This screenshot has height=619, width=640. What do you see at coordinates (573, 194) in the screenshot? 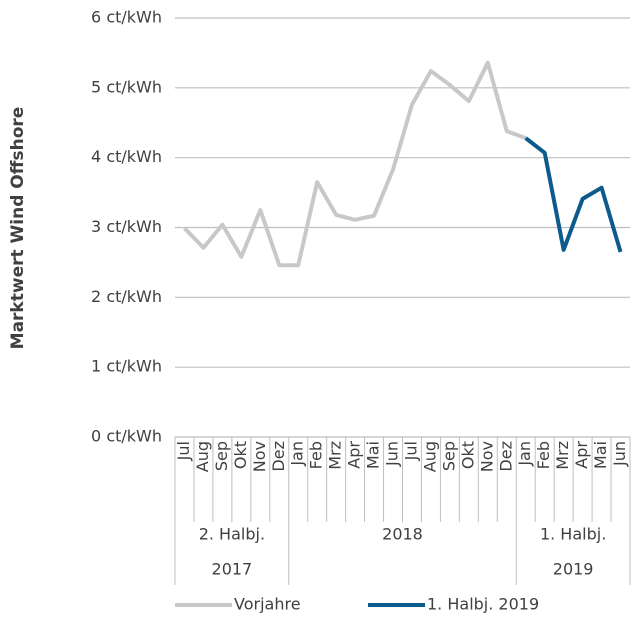
I see `series-line` at bounding box center [573, 194].